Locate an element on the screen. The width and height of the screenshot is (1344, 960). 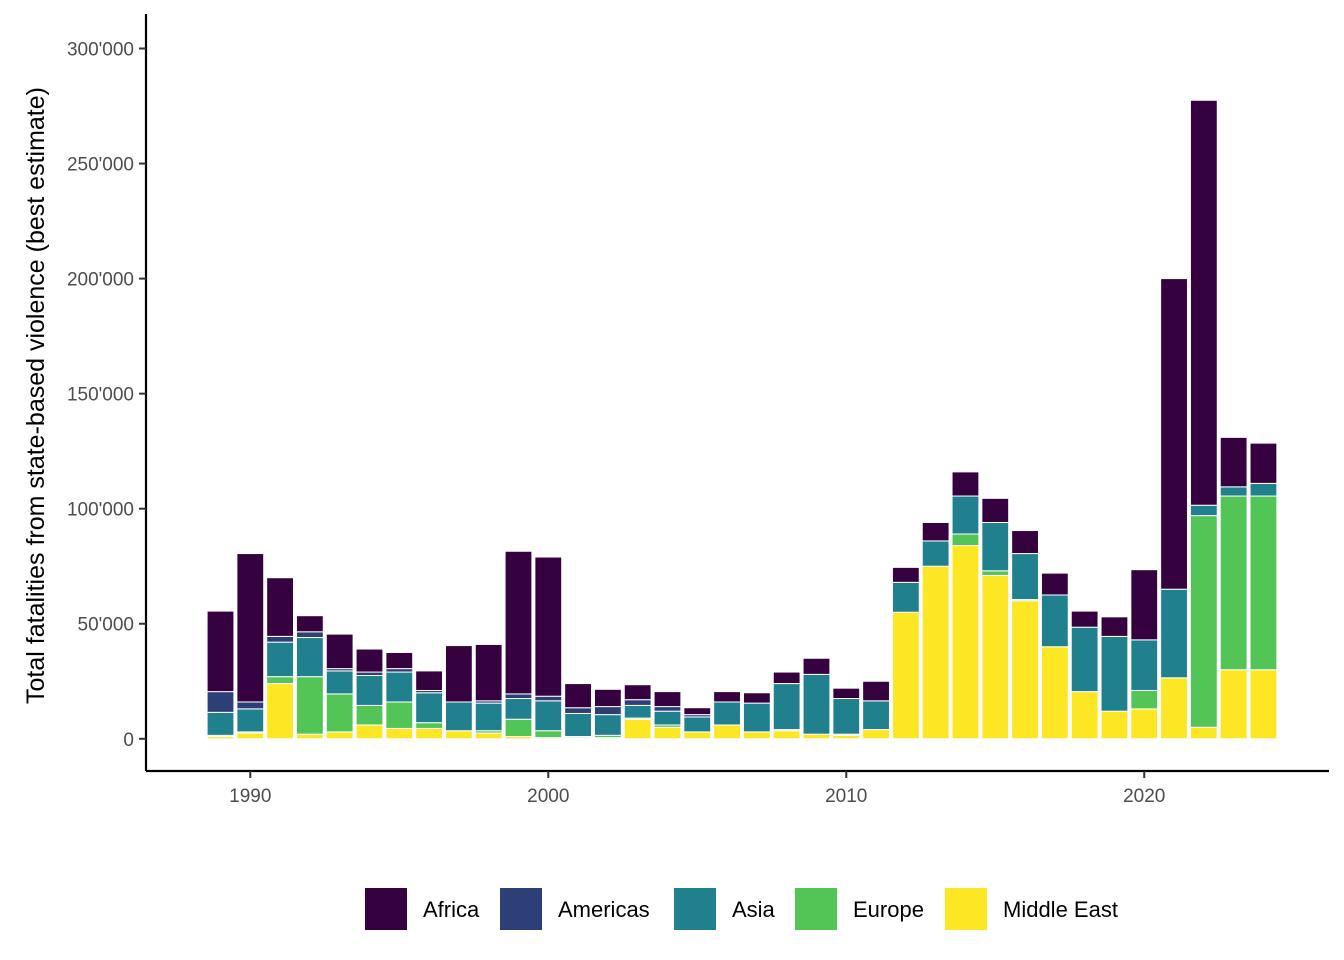
bar-asia-2004 is located at coordinates (667, 718).